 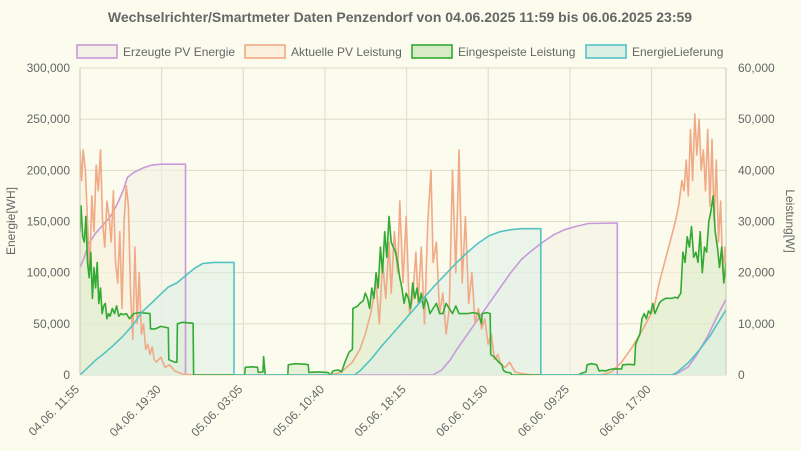 I want to click on y-right-tick-label: 10,000, so click(x=756, y=324).